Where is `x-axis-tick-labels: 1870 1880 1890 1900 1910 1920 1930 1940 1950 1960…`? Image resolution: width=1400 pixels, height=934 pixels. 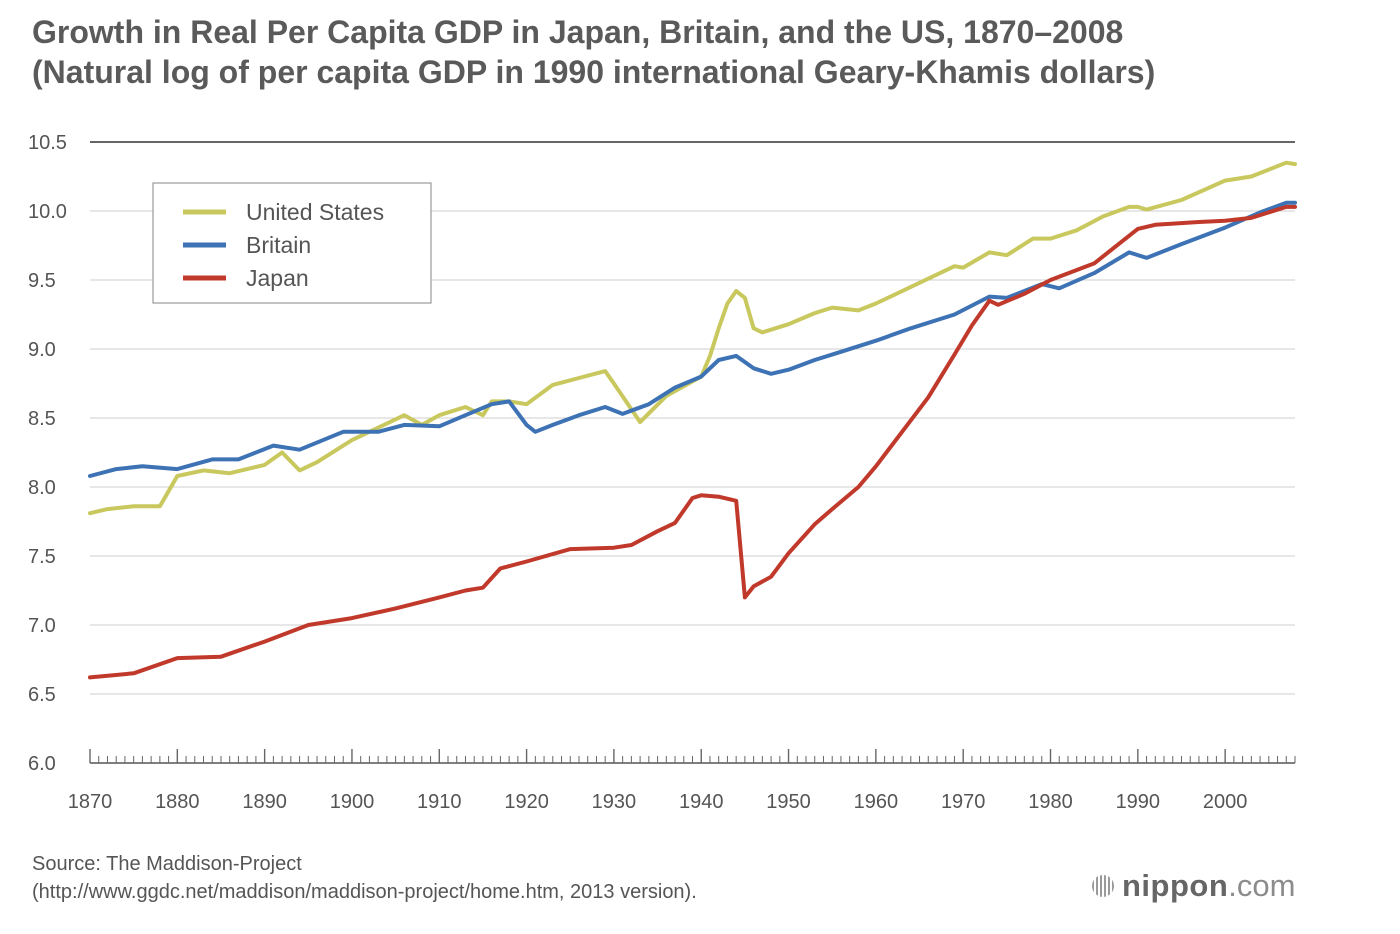
x-axis-tick-labels: 1870 1880 1890 1900 1910 1920 1930 1940 1950 1960… is located at coordinates (658, 802).